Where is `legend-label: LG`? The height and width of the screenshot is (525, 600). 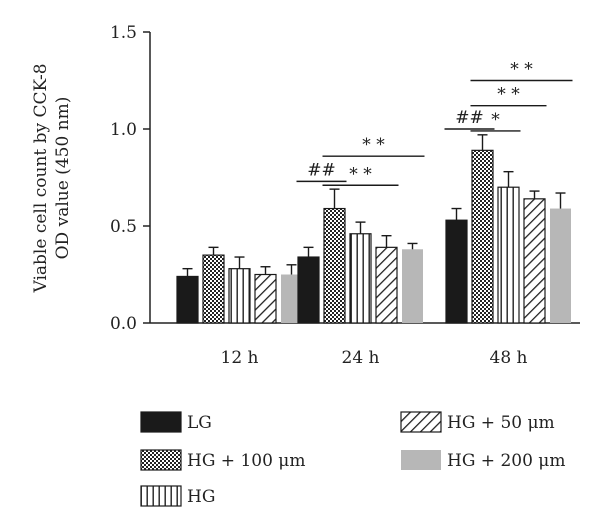 legend-label: LG is located at coordinates (199, 423).